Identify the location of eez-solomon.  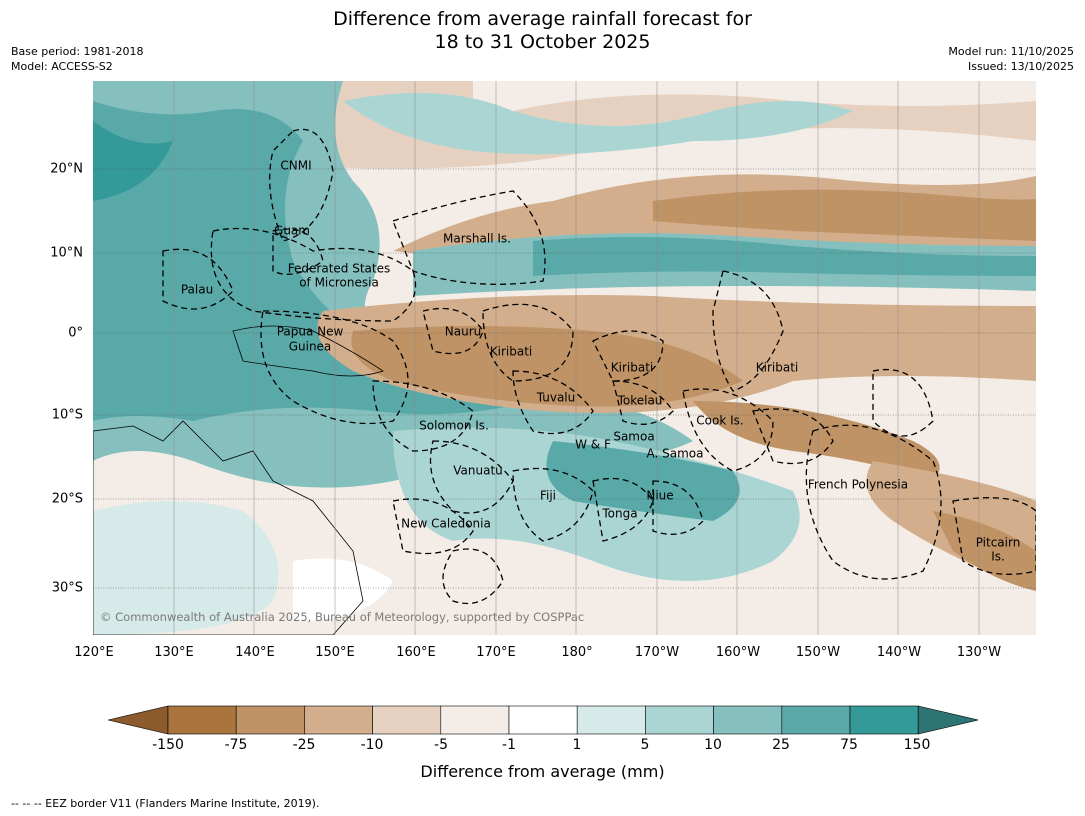
(423, 416).